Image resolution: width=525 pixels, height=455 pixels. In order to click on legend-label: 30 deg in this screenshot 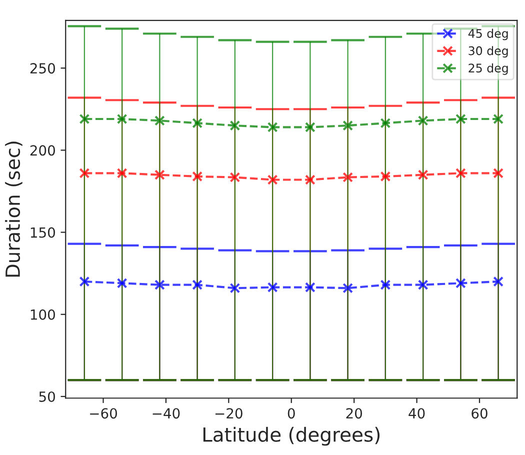, I will do `click(488, 52)`.